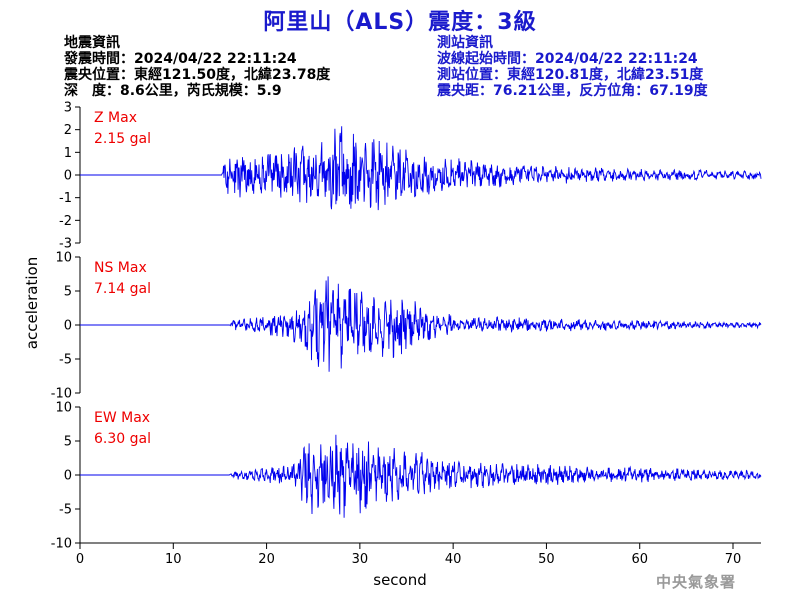 Image resolution: width=800 pixels, height=600 pixels. What do you see at coordinates (65, 244) in the screenshot?
I see `y-tick-label: -3` at bounding box center [65, 244].